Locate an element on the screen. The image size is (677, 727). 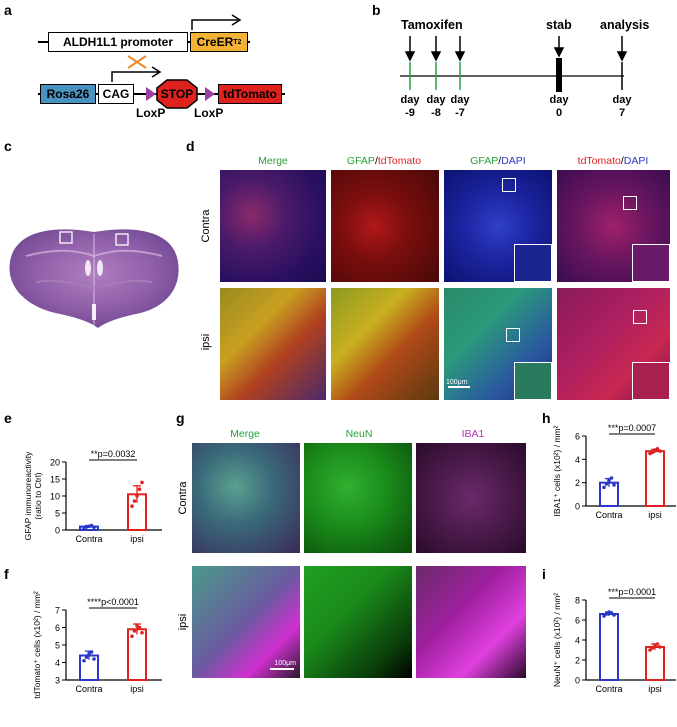
d-image-contra-td-dapi is located at coordinates (613, 226).